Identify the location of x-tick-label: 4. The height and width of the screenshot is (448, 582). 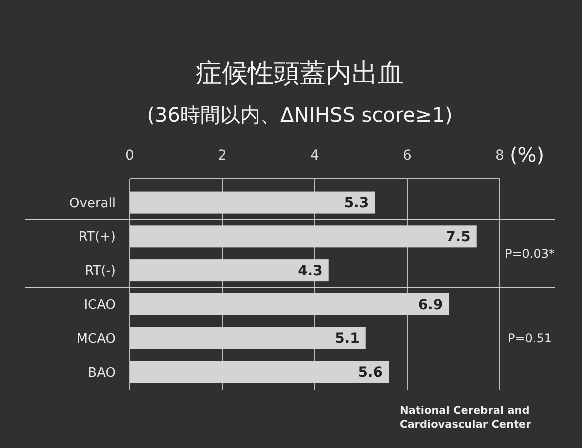
(315, 156).